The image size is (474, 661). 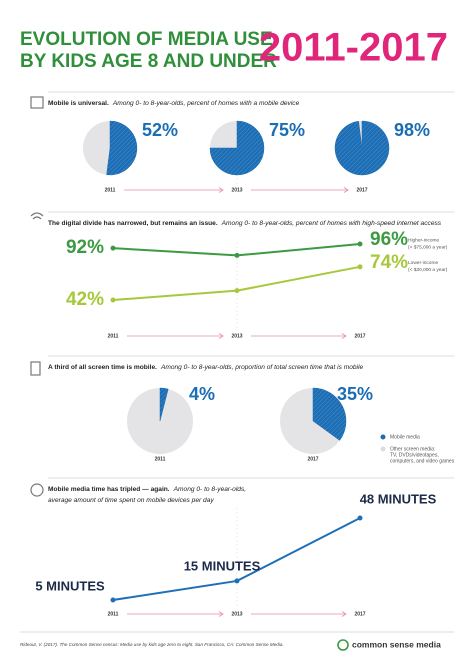 I want to click on title-years: 2011-2017, so click(x=353, y=48).